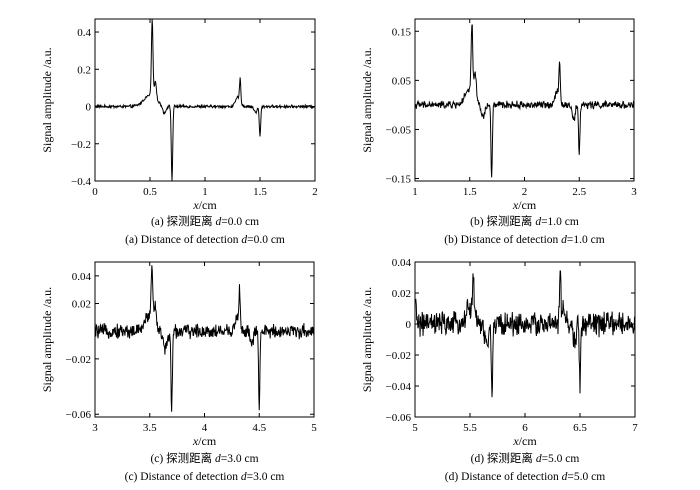  What do you see at coordinates (399, 130) in the screenshot?
I see `y-tick-label: −0.05` at bounding box center [399, 130].